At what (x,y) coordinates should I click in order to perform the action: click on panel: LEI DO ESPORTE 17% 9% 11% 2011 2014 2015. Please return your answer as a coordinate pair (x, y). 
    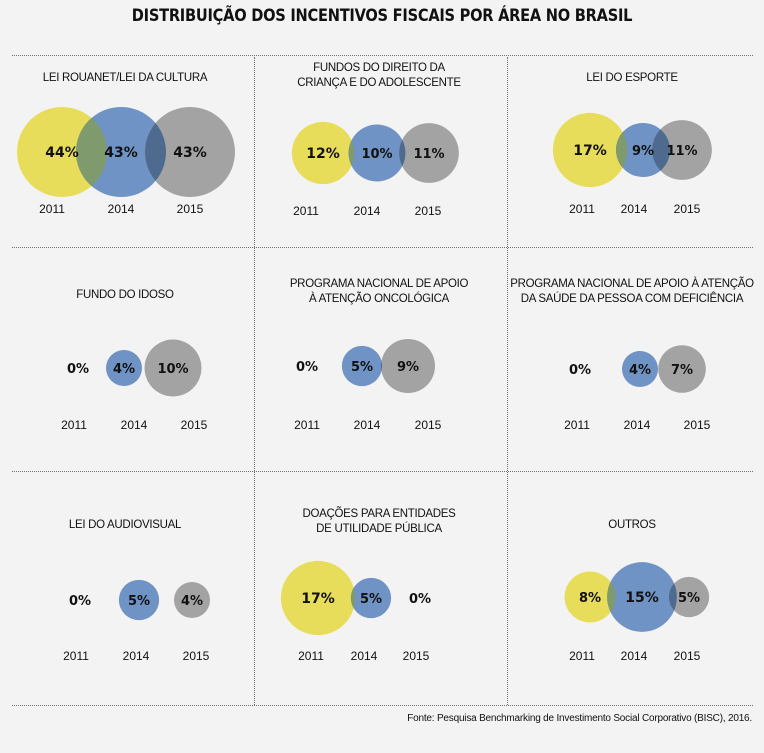
    Looking at the image, I should click on (632, 152).